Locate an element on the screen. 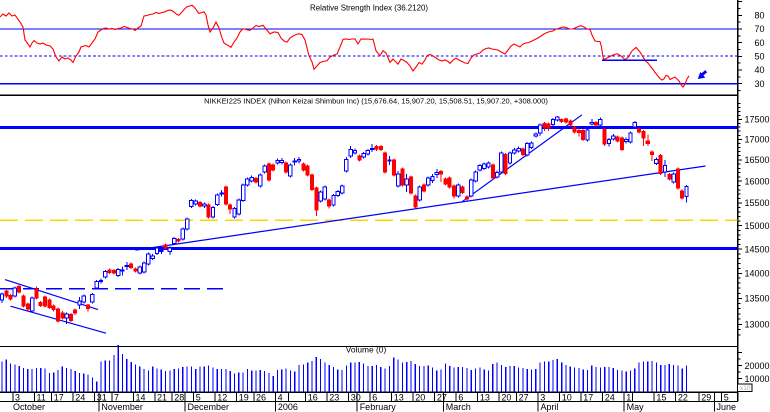 Image resolution: width=770 pixels, height=412 pixels. svg-text: 2006 is located at coordinates (288, 407).